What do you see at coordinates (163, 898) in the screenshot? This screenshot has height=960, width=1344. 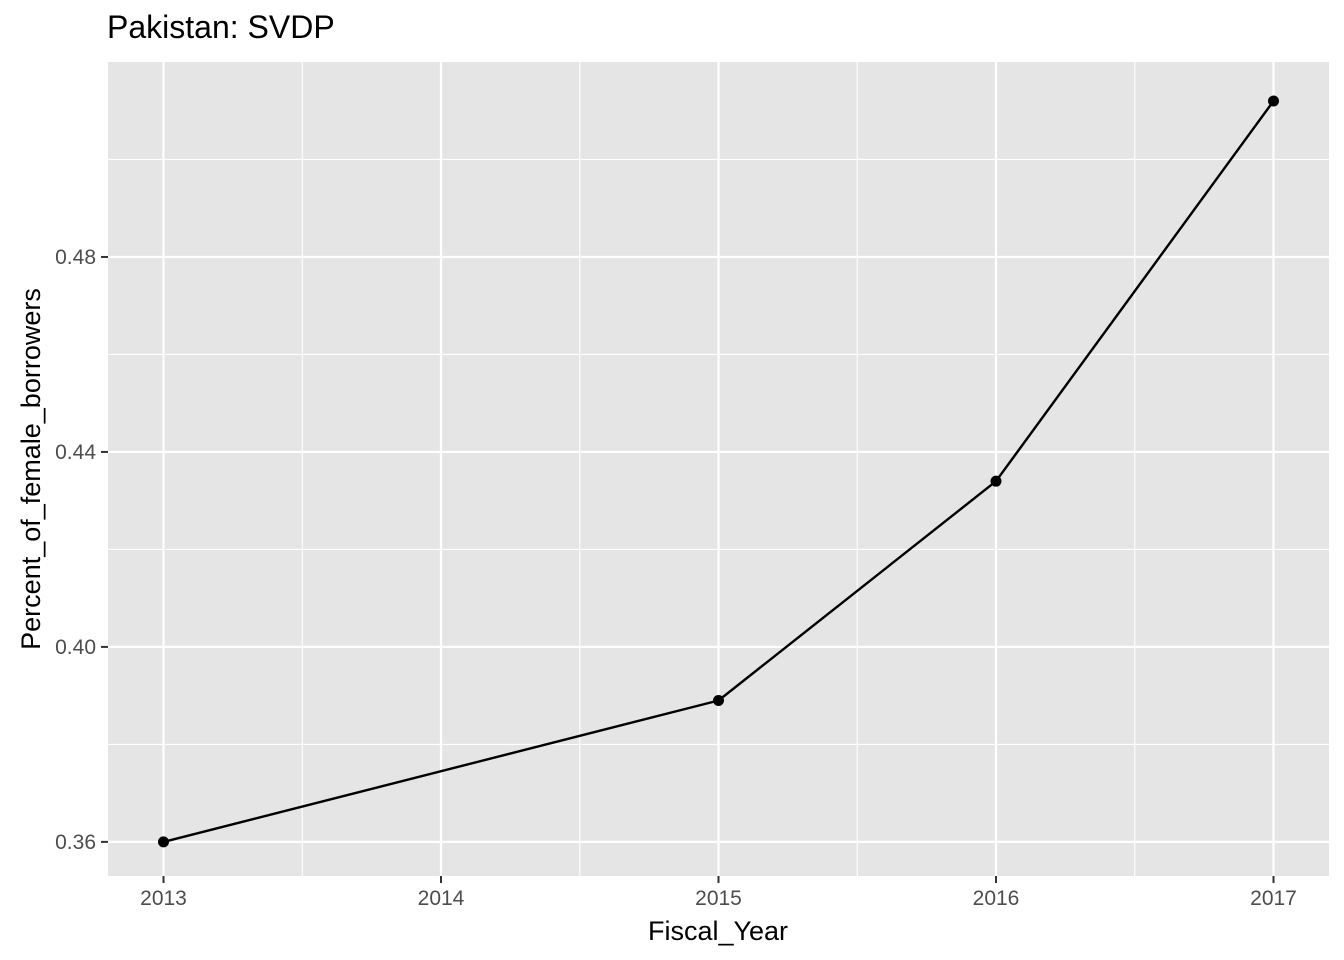 I see `x-tick-label: 2013` at bounding box center [163, 898].